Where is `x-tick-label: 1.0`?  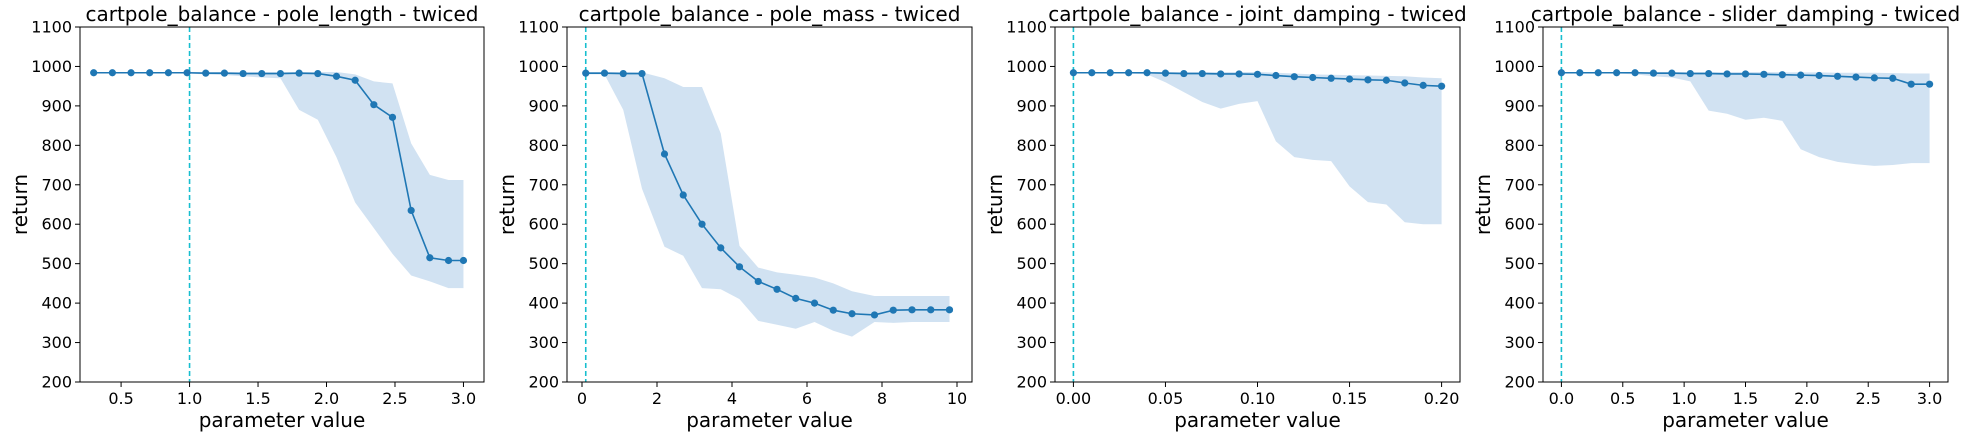 x-tick-label: 1.0 is located at coordinates (189, 398).